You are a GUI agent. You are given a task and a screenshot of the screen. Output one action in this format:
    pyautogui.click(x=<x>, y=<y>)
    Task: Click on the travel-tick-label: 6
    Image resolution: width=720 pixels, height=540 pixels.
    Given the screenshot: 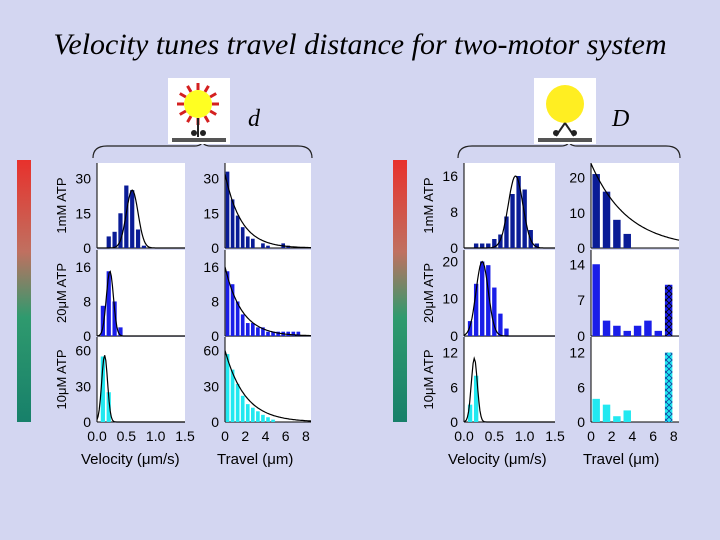 What is the action you would take?
    pyautogui.click(x=286, y=436)
    